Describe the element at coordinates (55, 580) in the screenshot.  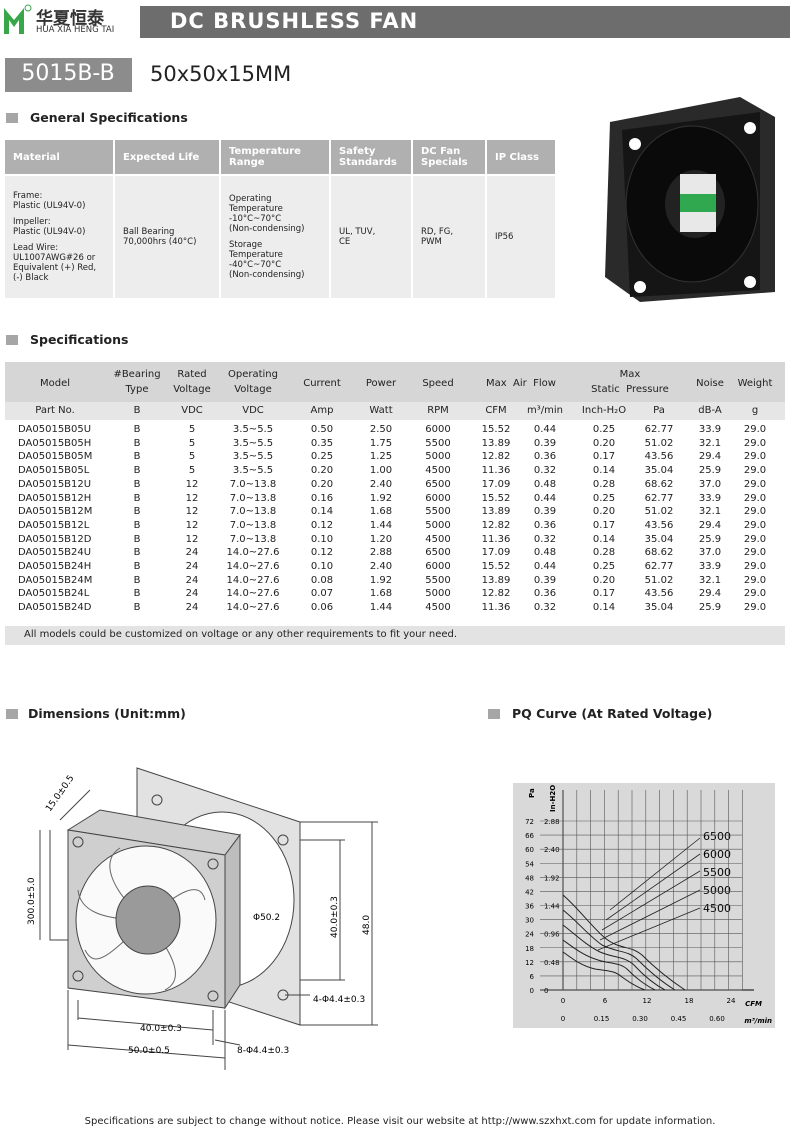
I see `spec-cell: DA05015B24M` at that location.